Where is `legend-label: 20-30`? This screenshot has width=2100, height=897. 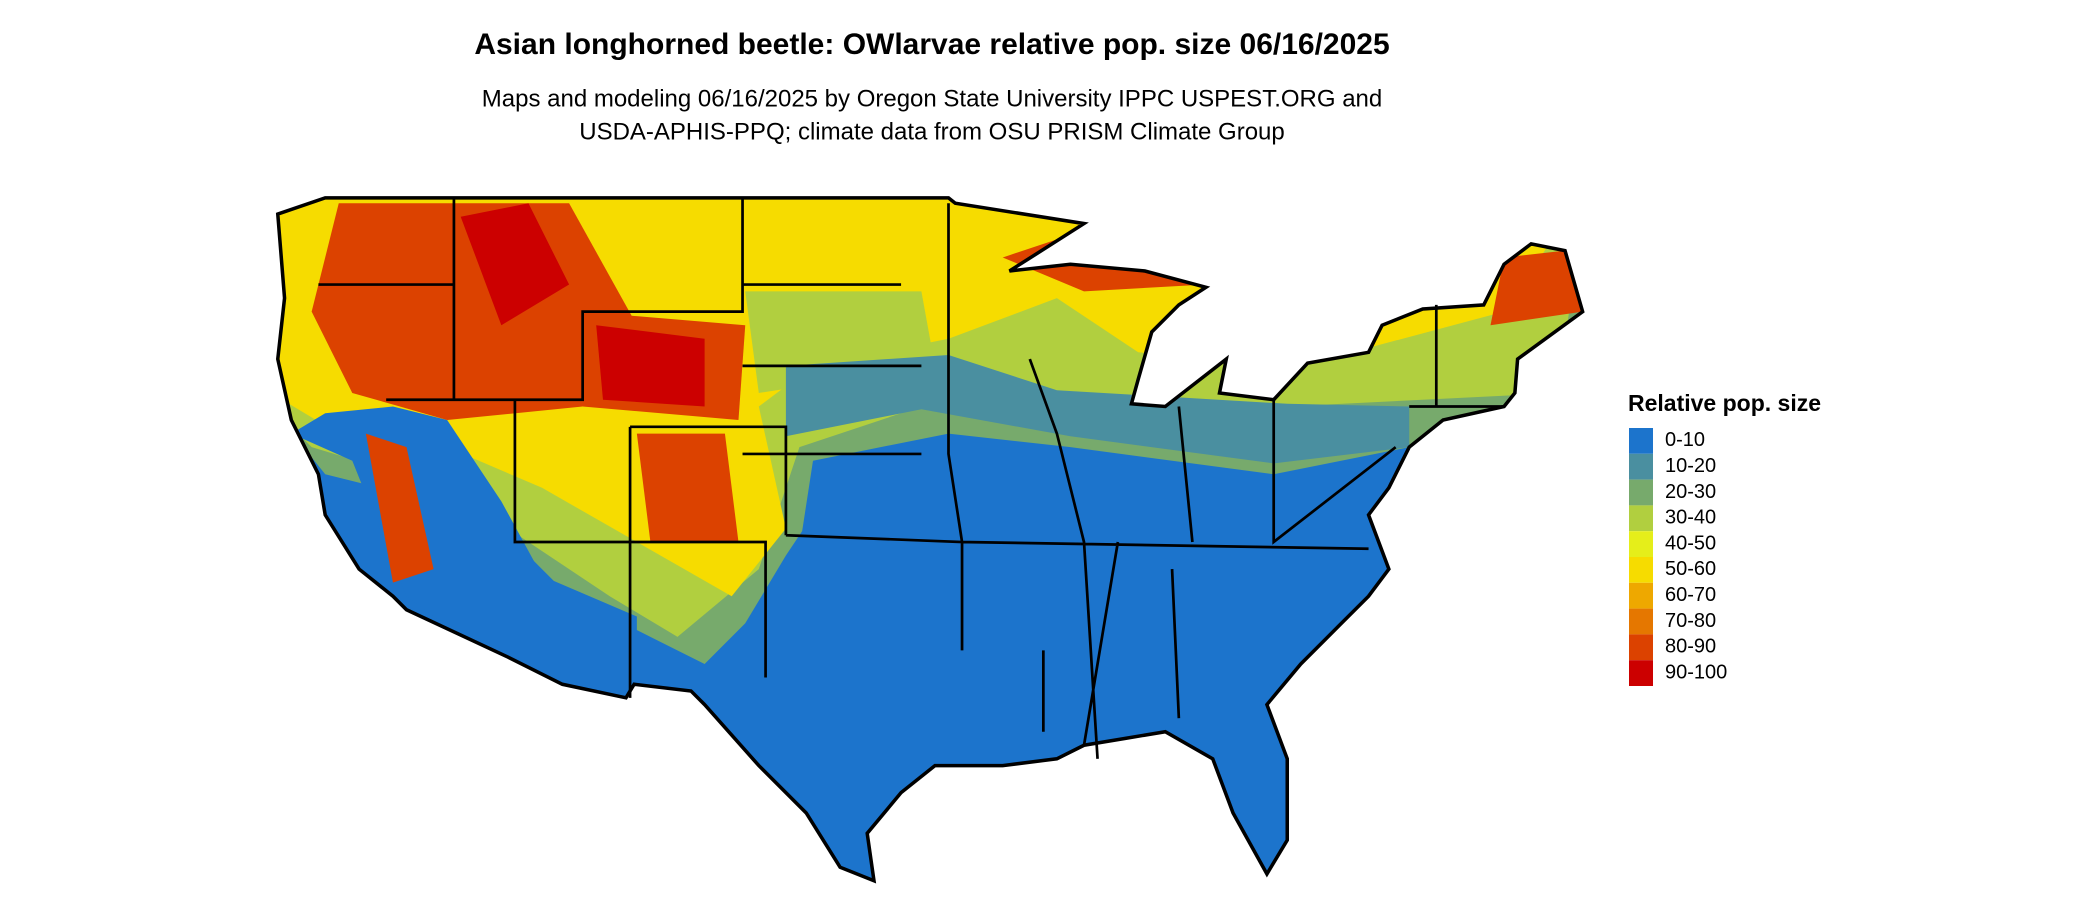 legend-label: 20-30 is located at coordinates (1690, 492).